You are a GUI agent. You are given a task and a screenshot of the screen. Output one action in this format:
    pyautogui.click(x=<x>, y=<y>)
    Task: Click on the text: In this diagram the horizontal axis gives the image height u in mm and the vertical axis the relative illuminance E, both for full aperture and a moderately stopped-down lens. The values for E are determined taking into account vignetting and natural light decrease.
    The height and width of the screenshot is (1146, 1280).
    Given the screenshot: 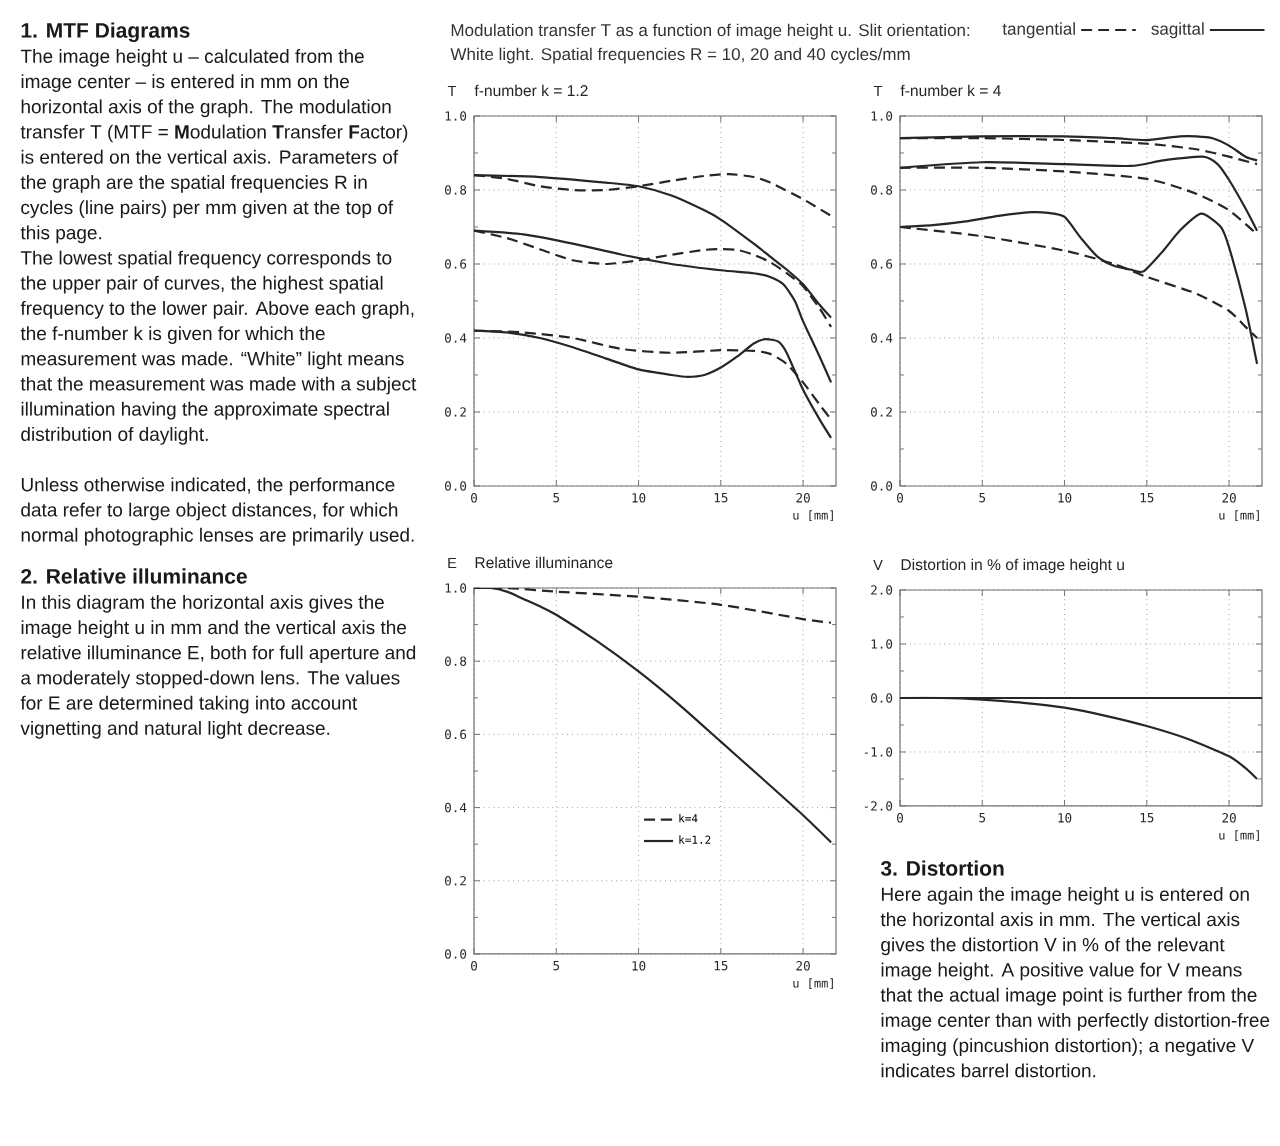 What is the action you would take?
    pyautogui.click(x=218, y=666)
    